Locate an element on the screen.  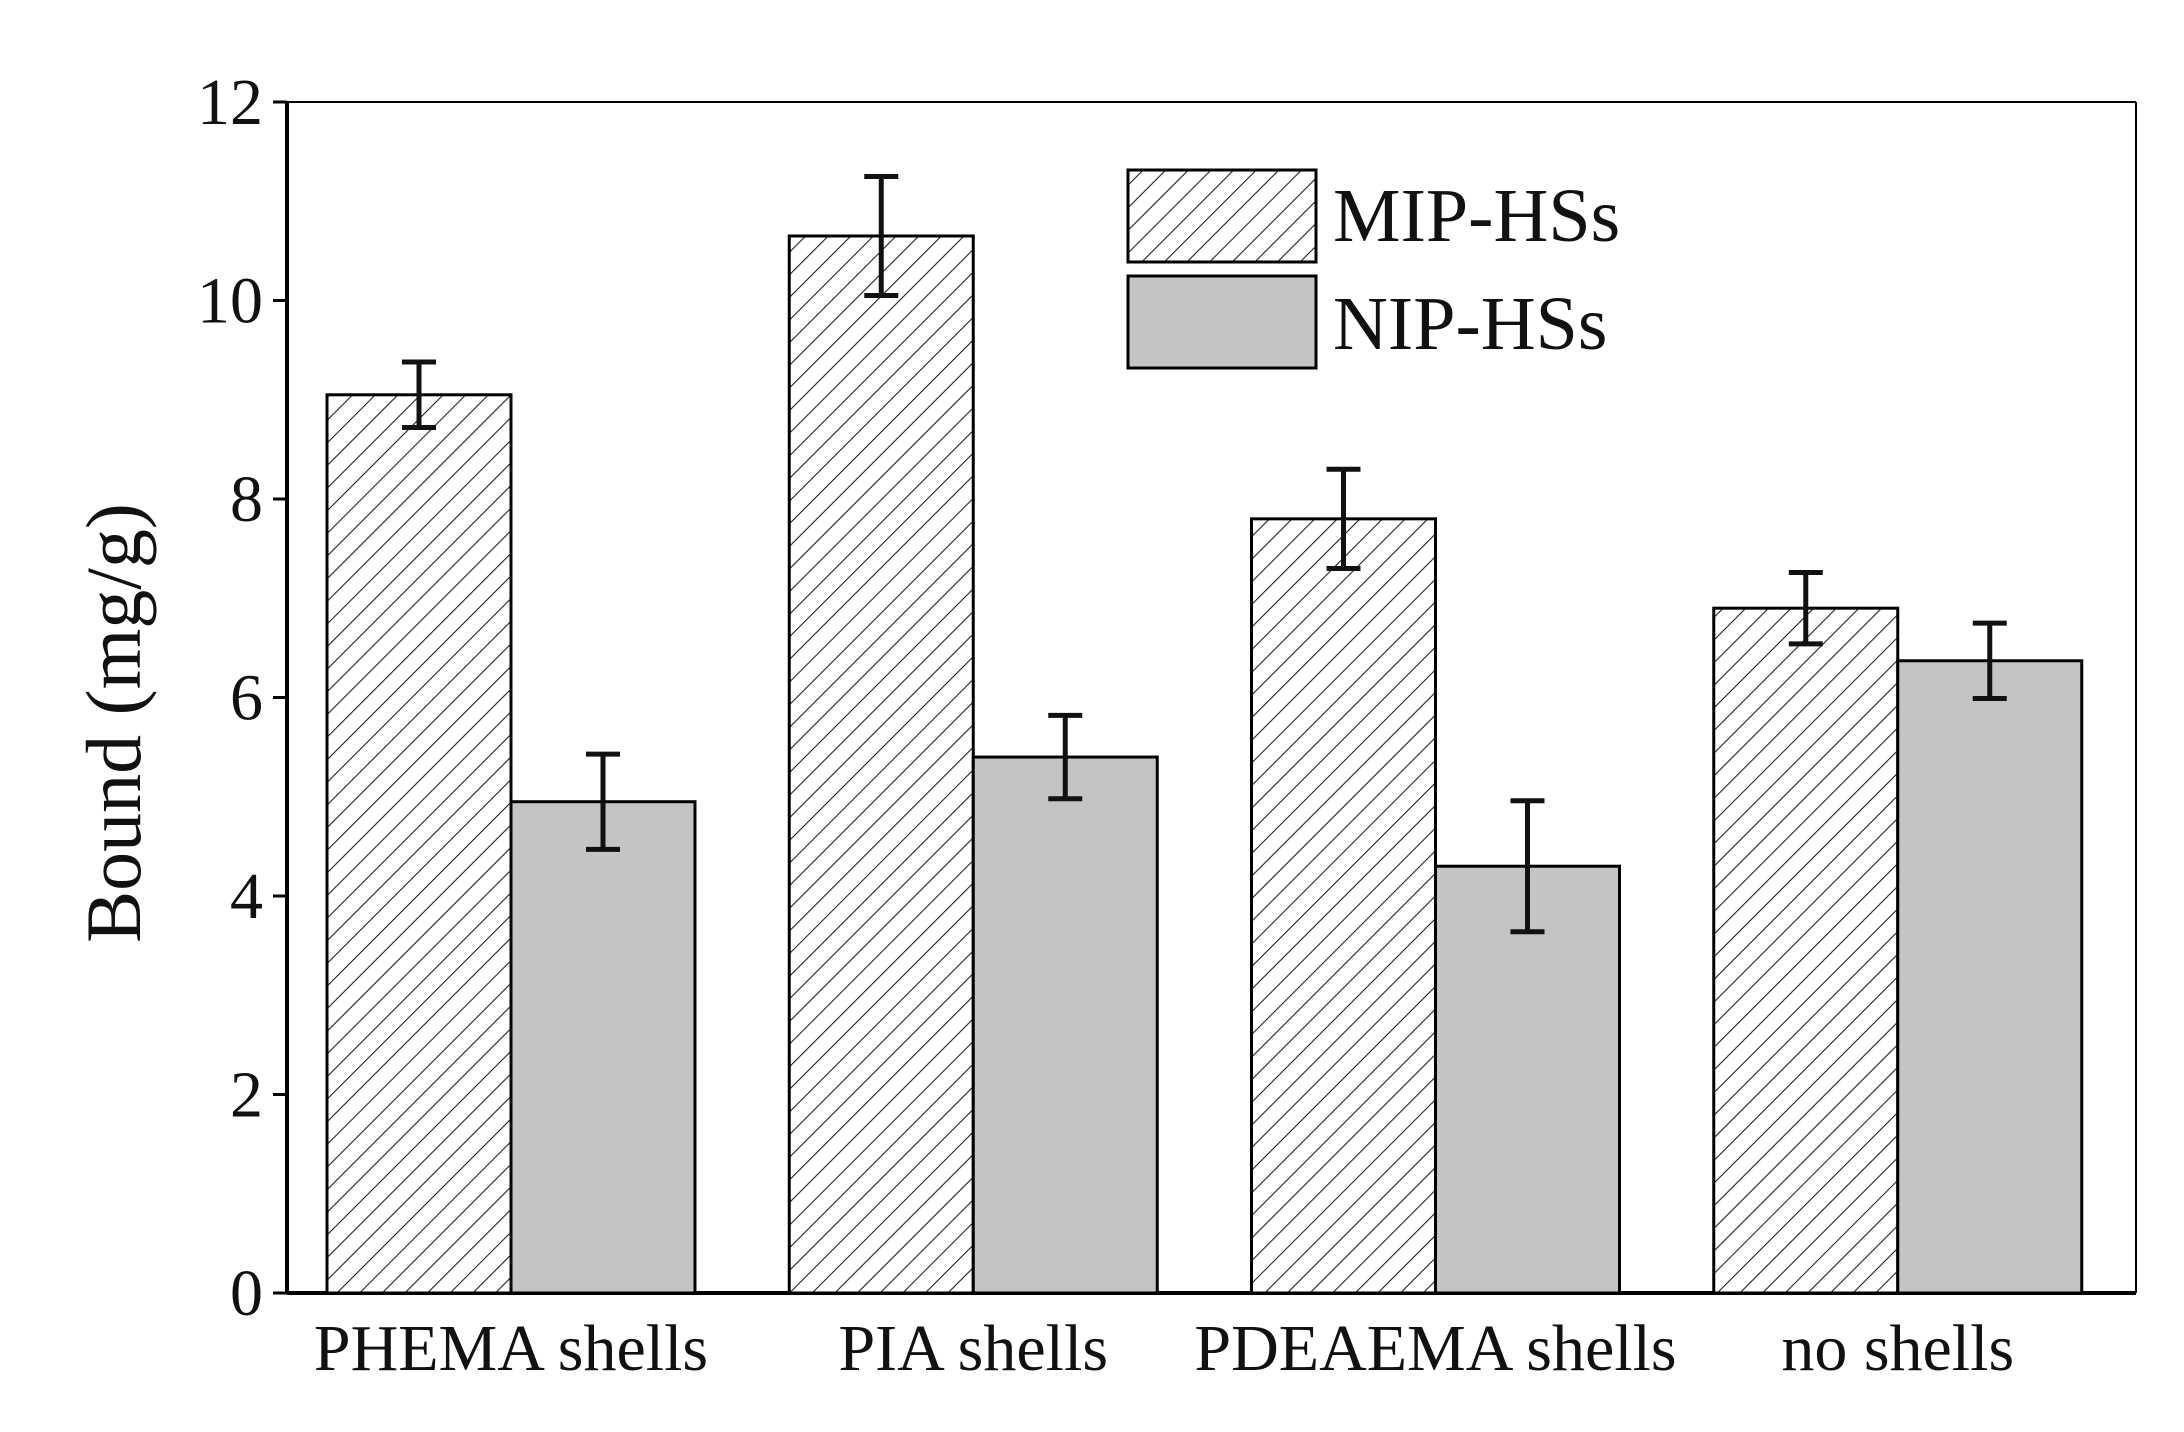
x-tick-label: PHEMA shells is located at coordinates (511, 1348).